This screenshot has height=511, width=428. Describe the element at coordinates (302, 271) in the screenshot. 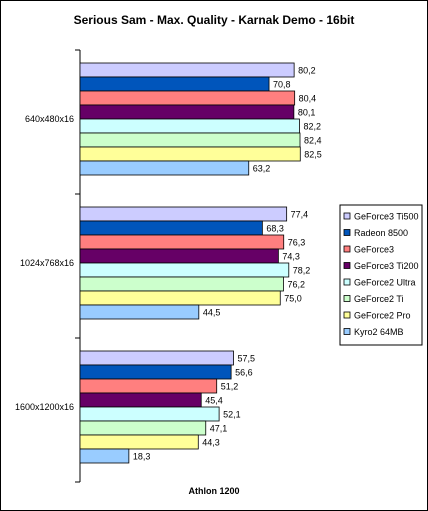

I see `data-label-1-4: 78,2` at that location.